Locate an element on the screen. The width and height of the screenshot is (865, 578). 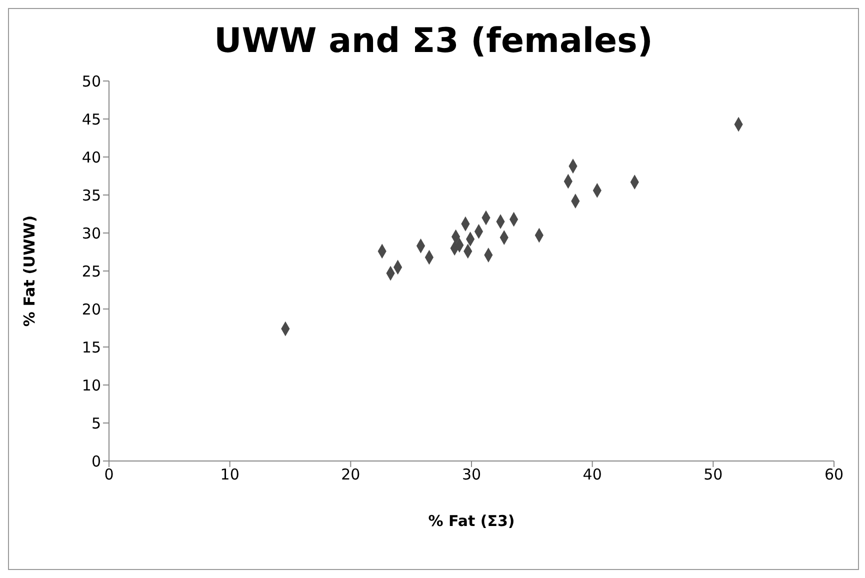
y-tick-label: 50 is located at coordinates (91, 81).